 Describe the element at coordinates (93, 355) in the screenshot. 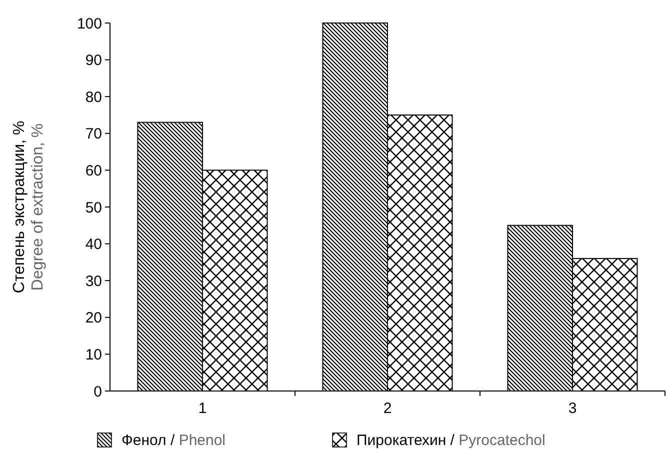

I see `y-tick-label: 10` at that location.